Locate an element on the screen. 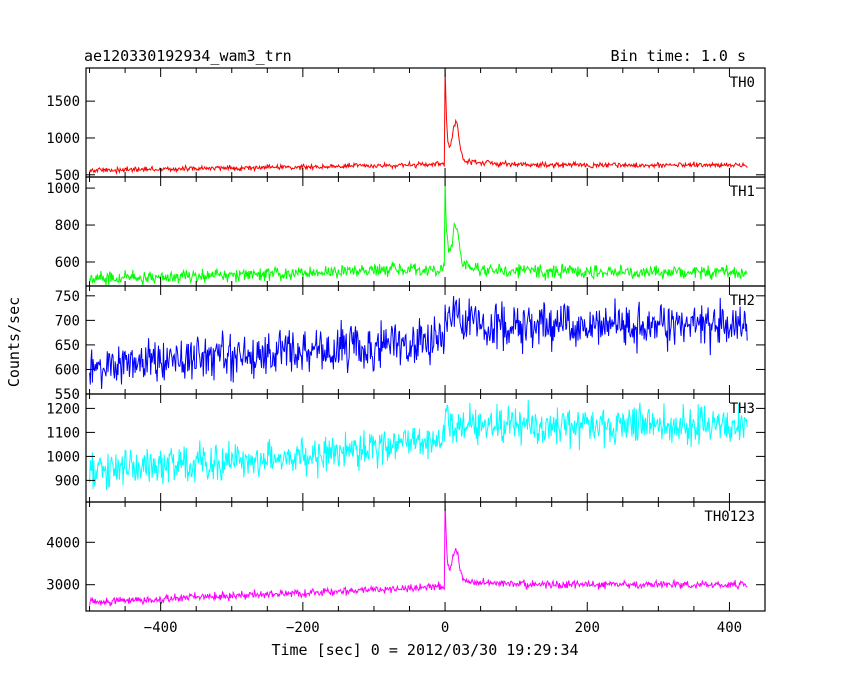 Image resolution: width=850 pixels, height=680 pixels. y-tick-label: 750 is located at coordinates (67, 297).